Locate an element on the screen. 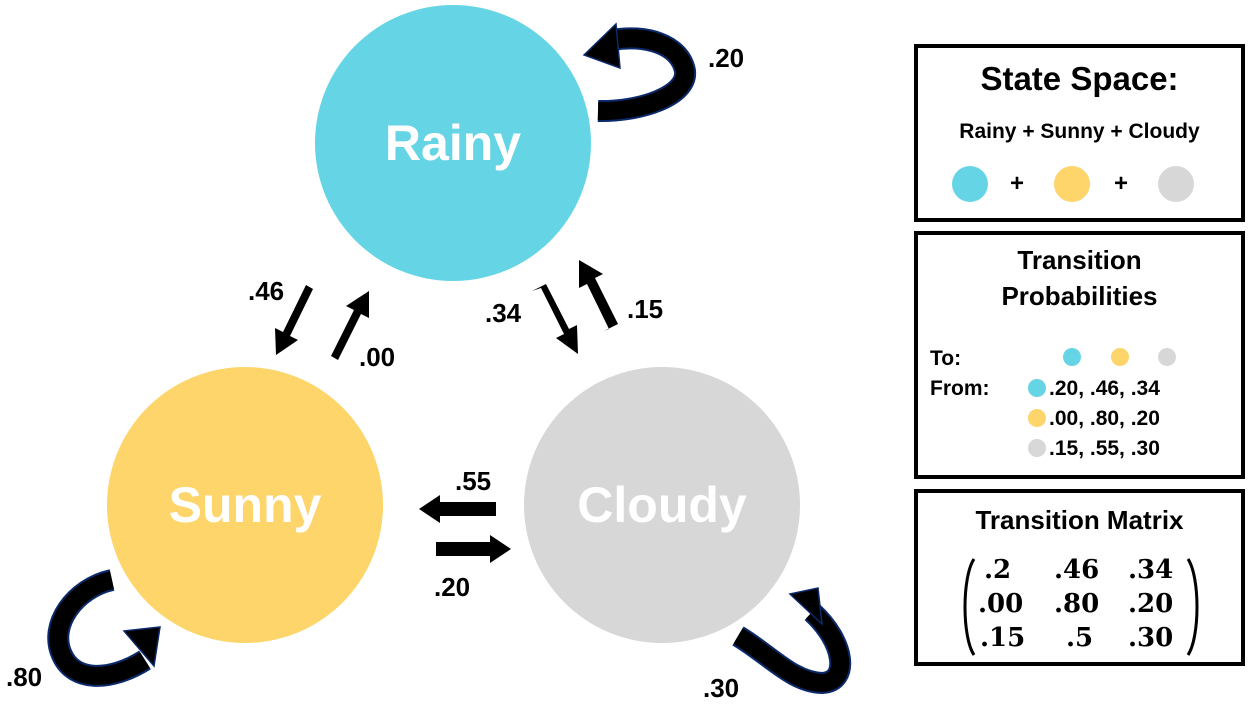  rainy-to-sunny-prob: .46 is located at coordinates (266, 291).